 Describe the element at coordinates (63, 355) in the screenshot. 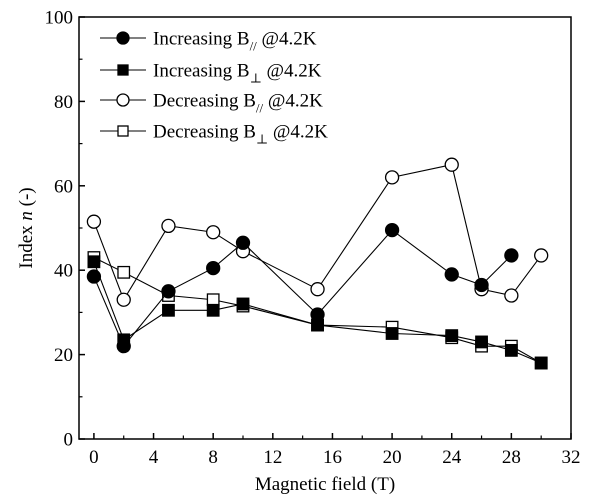

I see `y-tick-label: 20` at that location.